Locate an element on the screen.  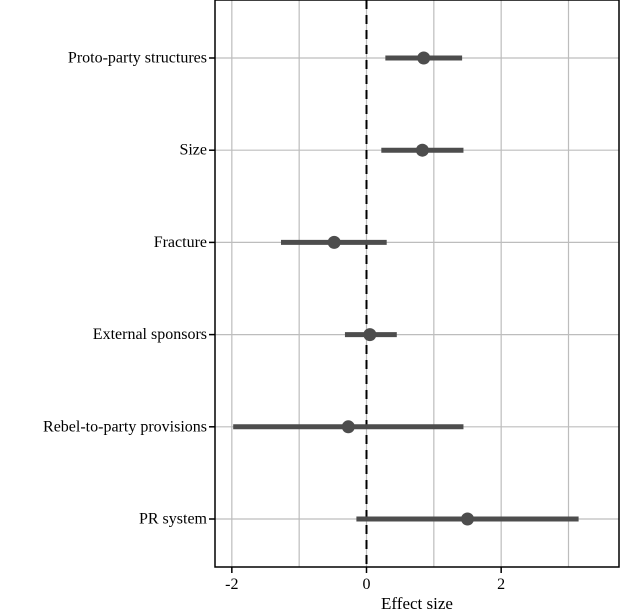
x-tick-label: -2 is located at coordinates (231, 584).